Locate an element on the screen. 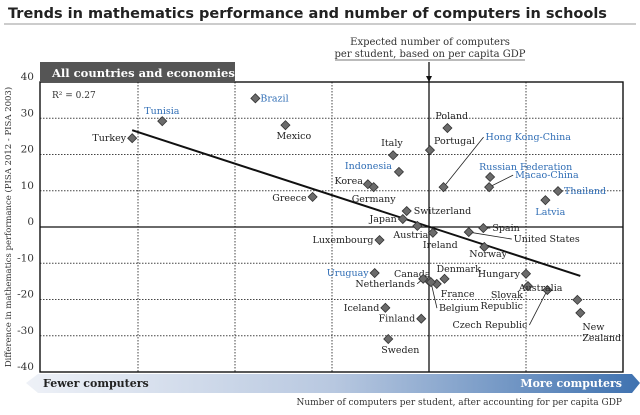 The image size is (640, 415). point-label: Norway is located at coordinates (488, 254).